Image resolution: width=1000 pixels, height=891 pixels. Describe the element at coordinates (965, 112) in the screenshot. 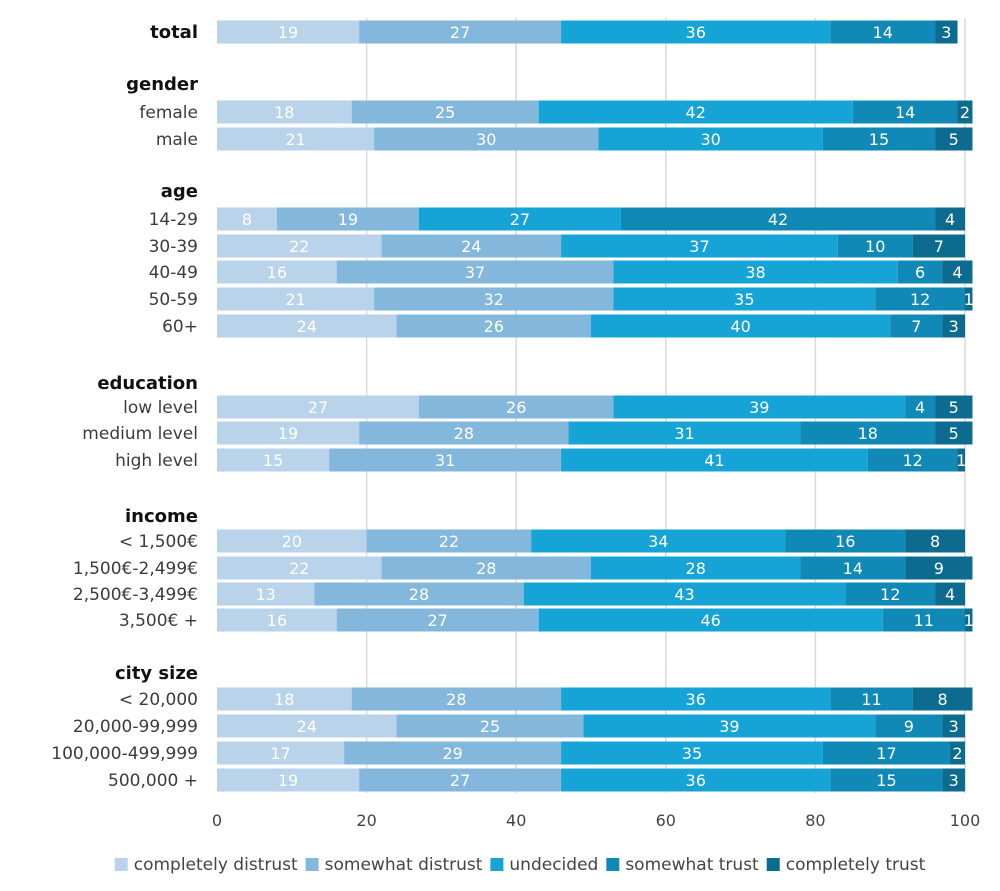

I see `data-label-2-4: 2` at that location.